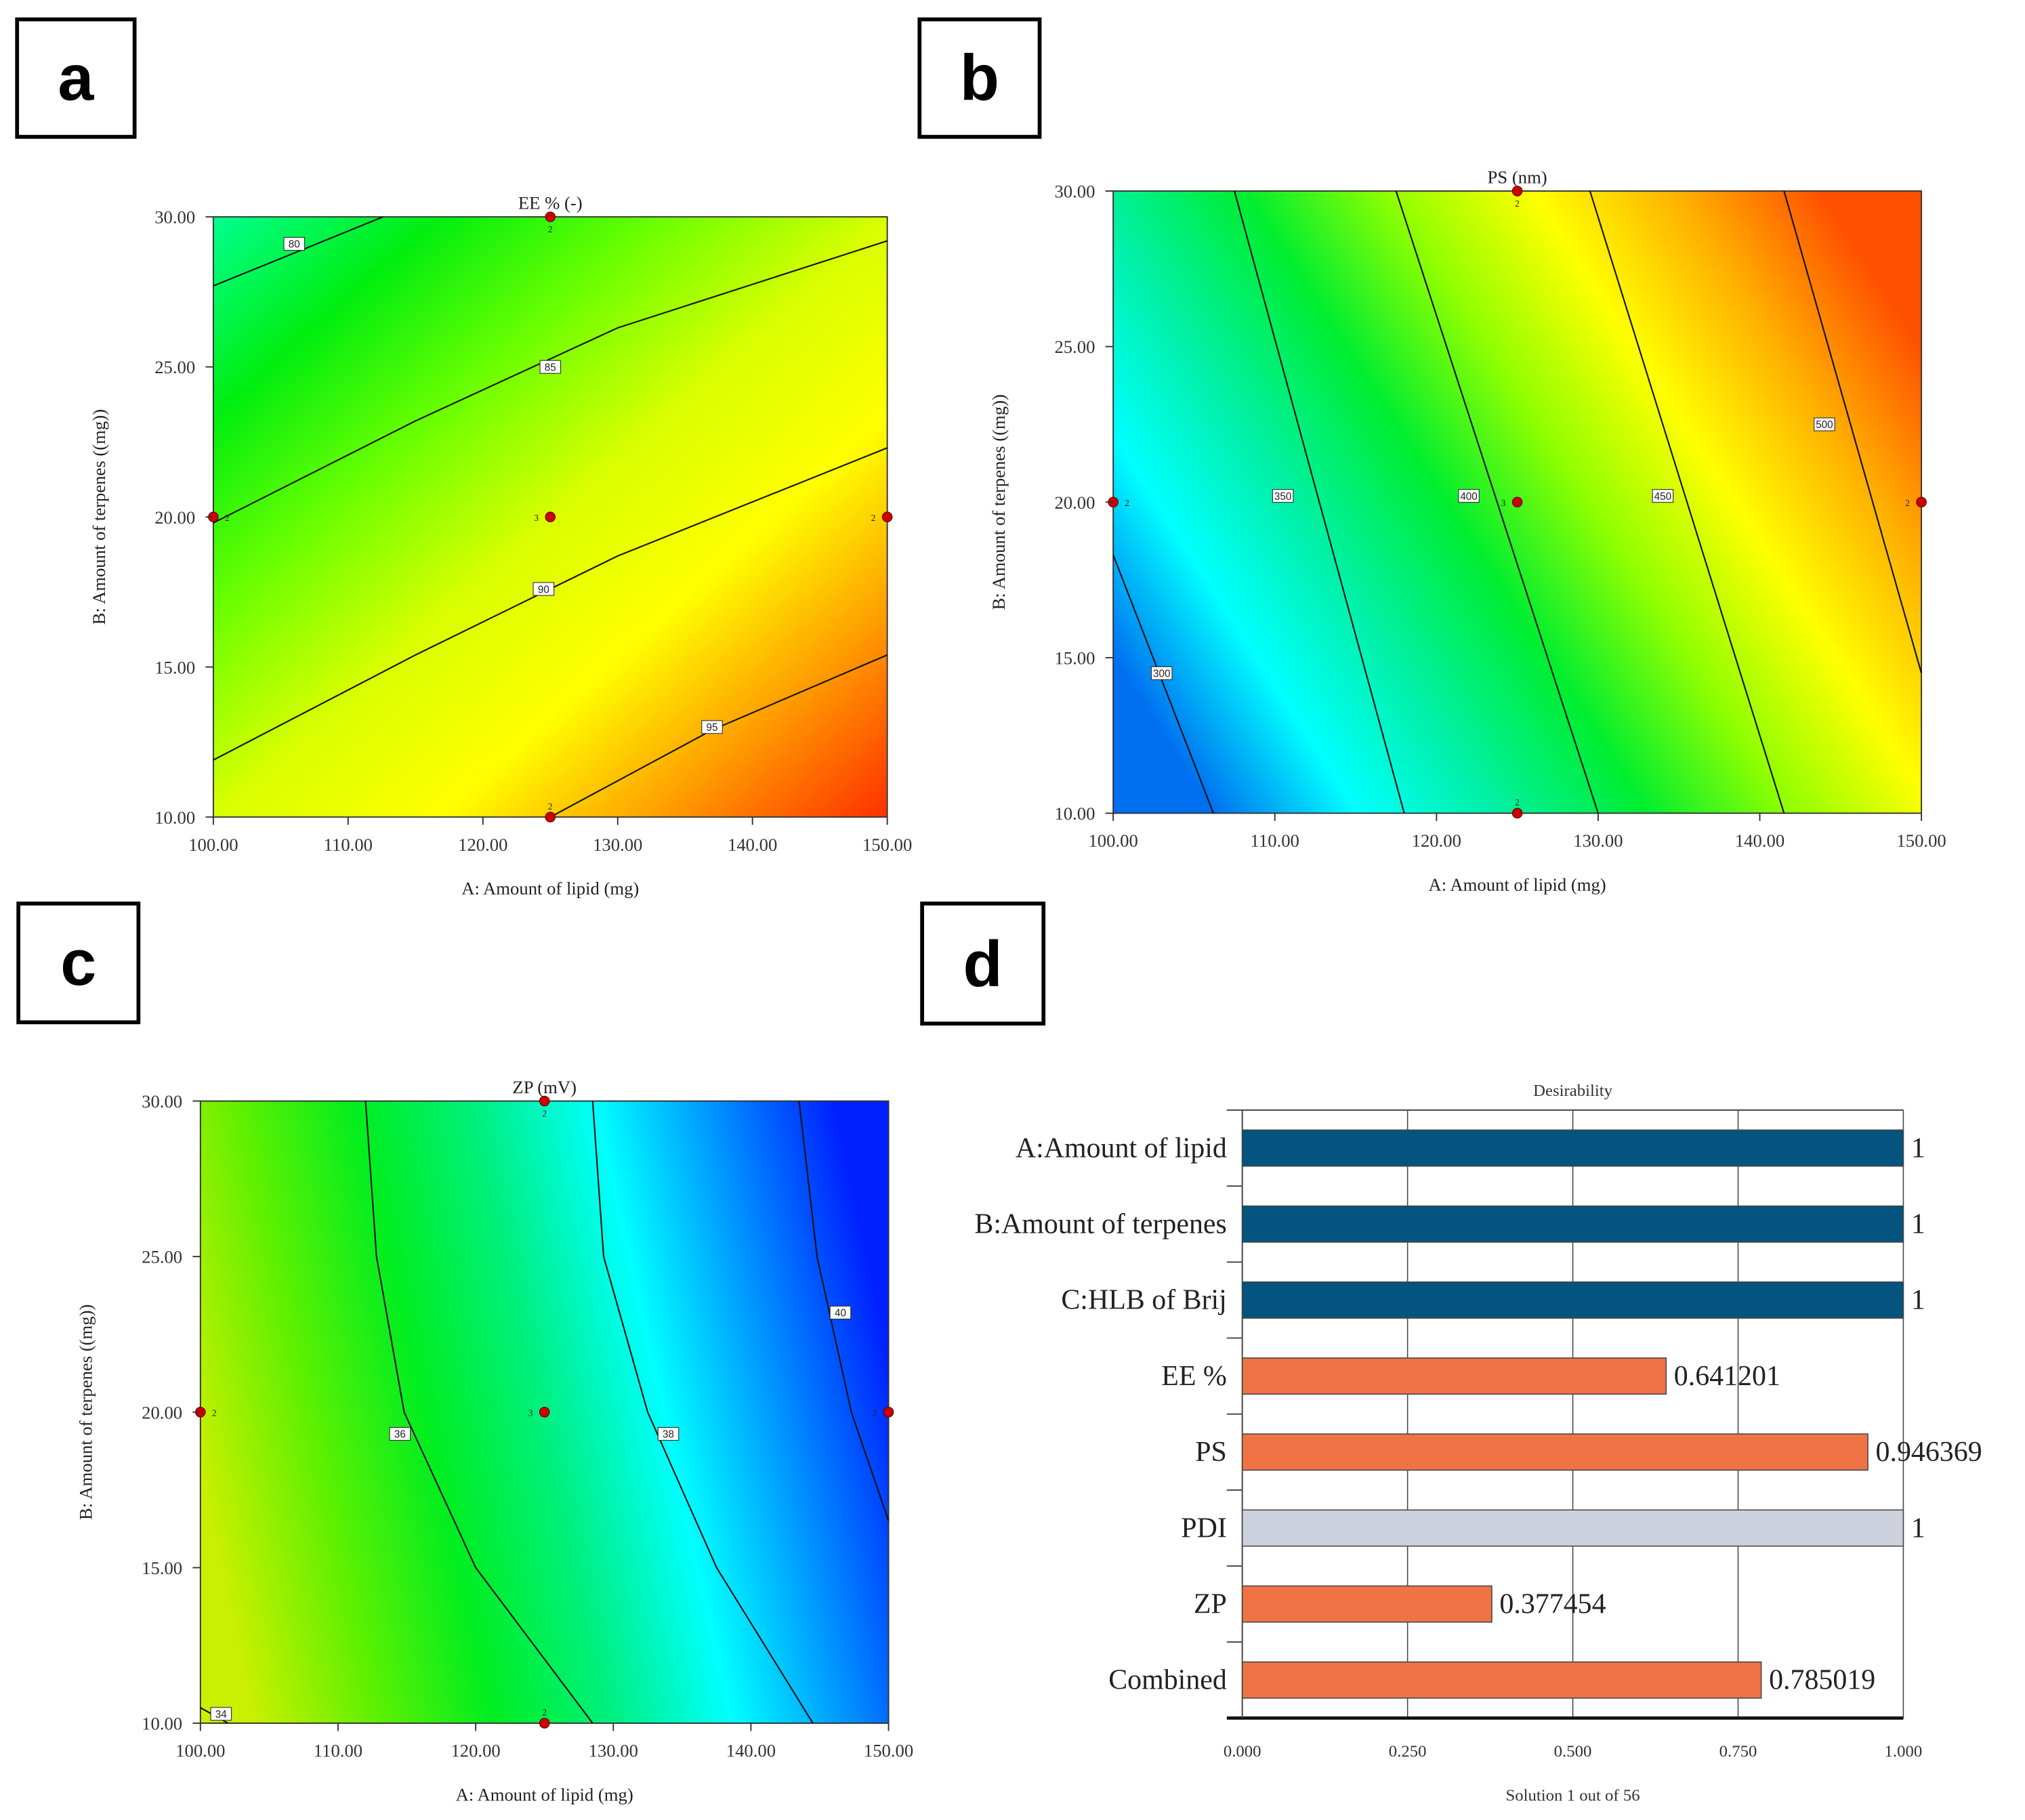 The height and width of the screenshot is (1820, 2025). Describe the element at coordinates (1573, 1752) in the screenshot. I see `x-tick-label: 0.500` at that location.